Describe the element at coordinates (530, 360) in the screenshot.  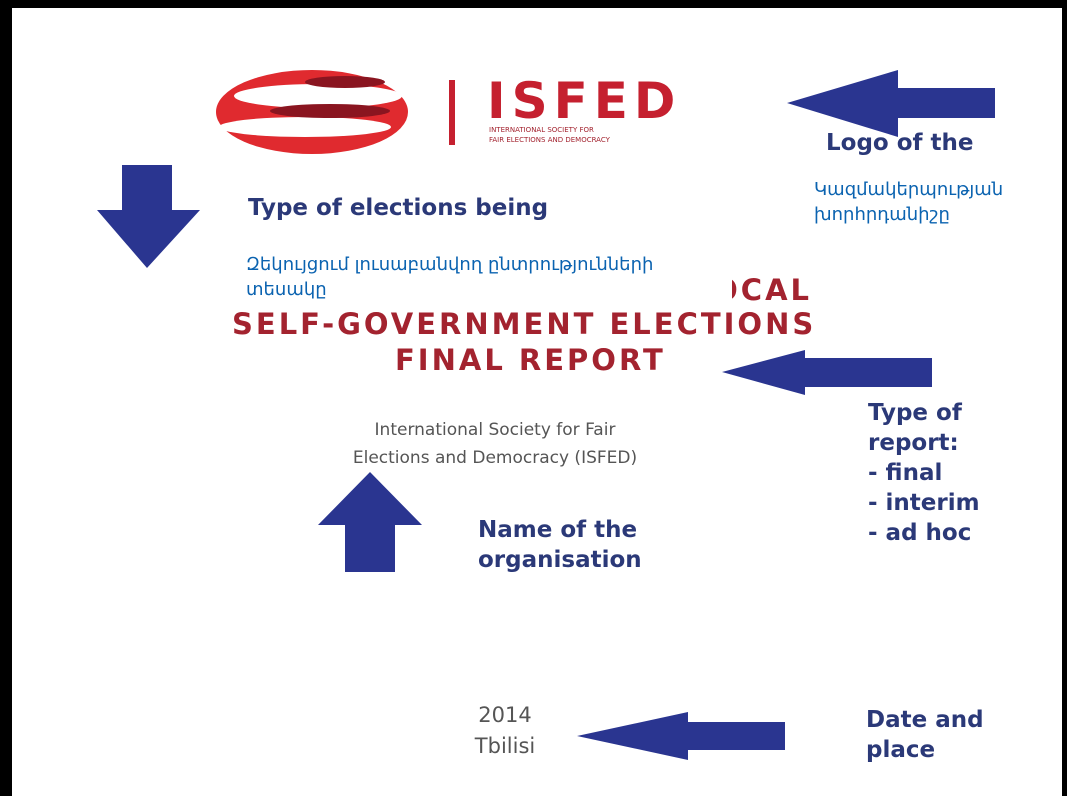
I see `report-title: FINAL REPORT` at that location.